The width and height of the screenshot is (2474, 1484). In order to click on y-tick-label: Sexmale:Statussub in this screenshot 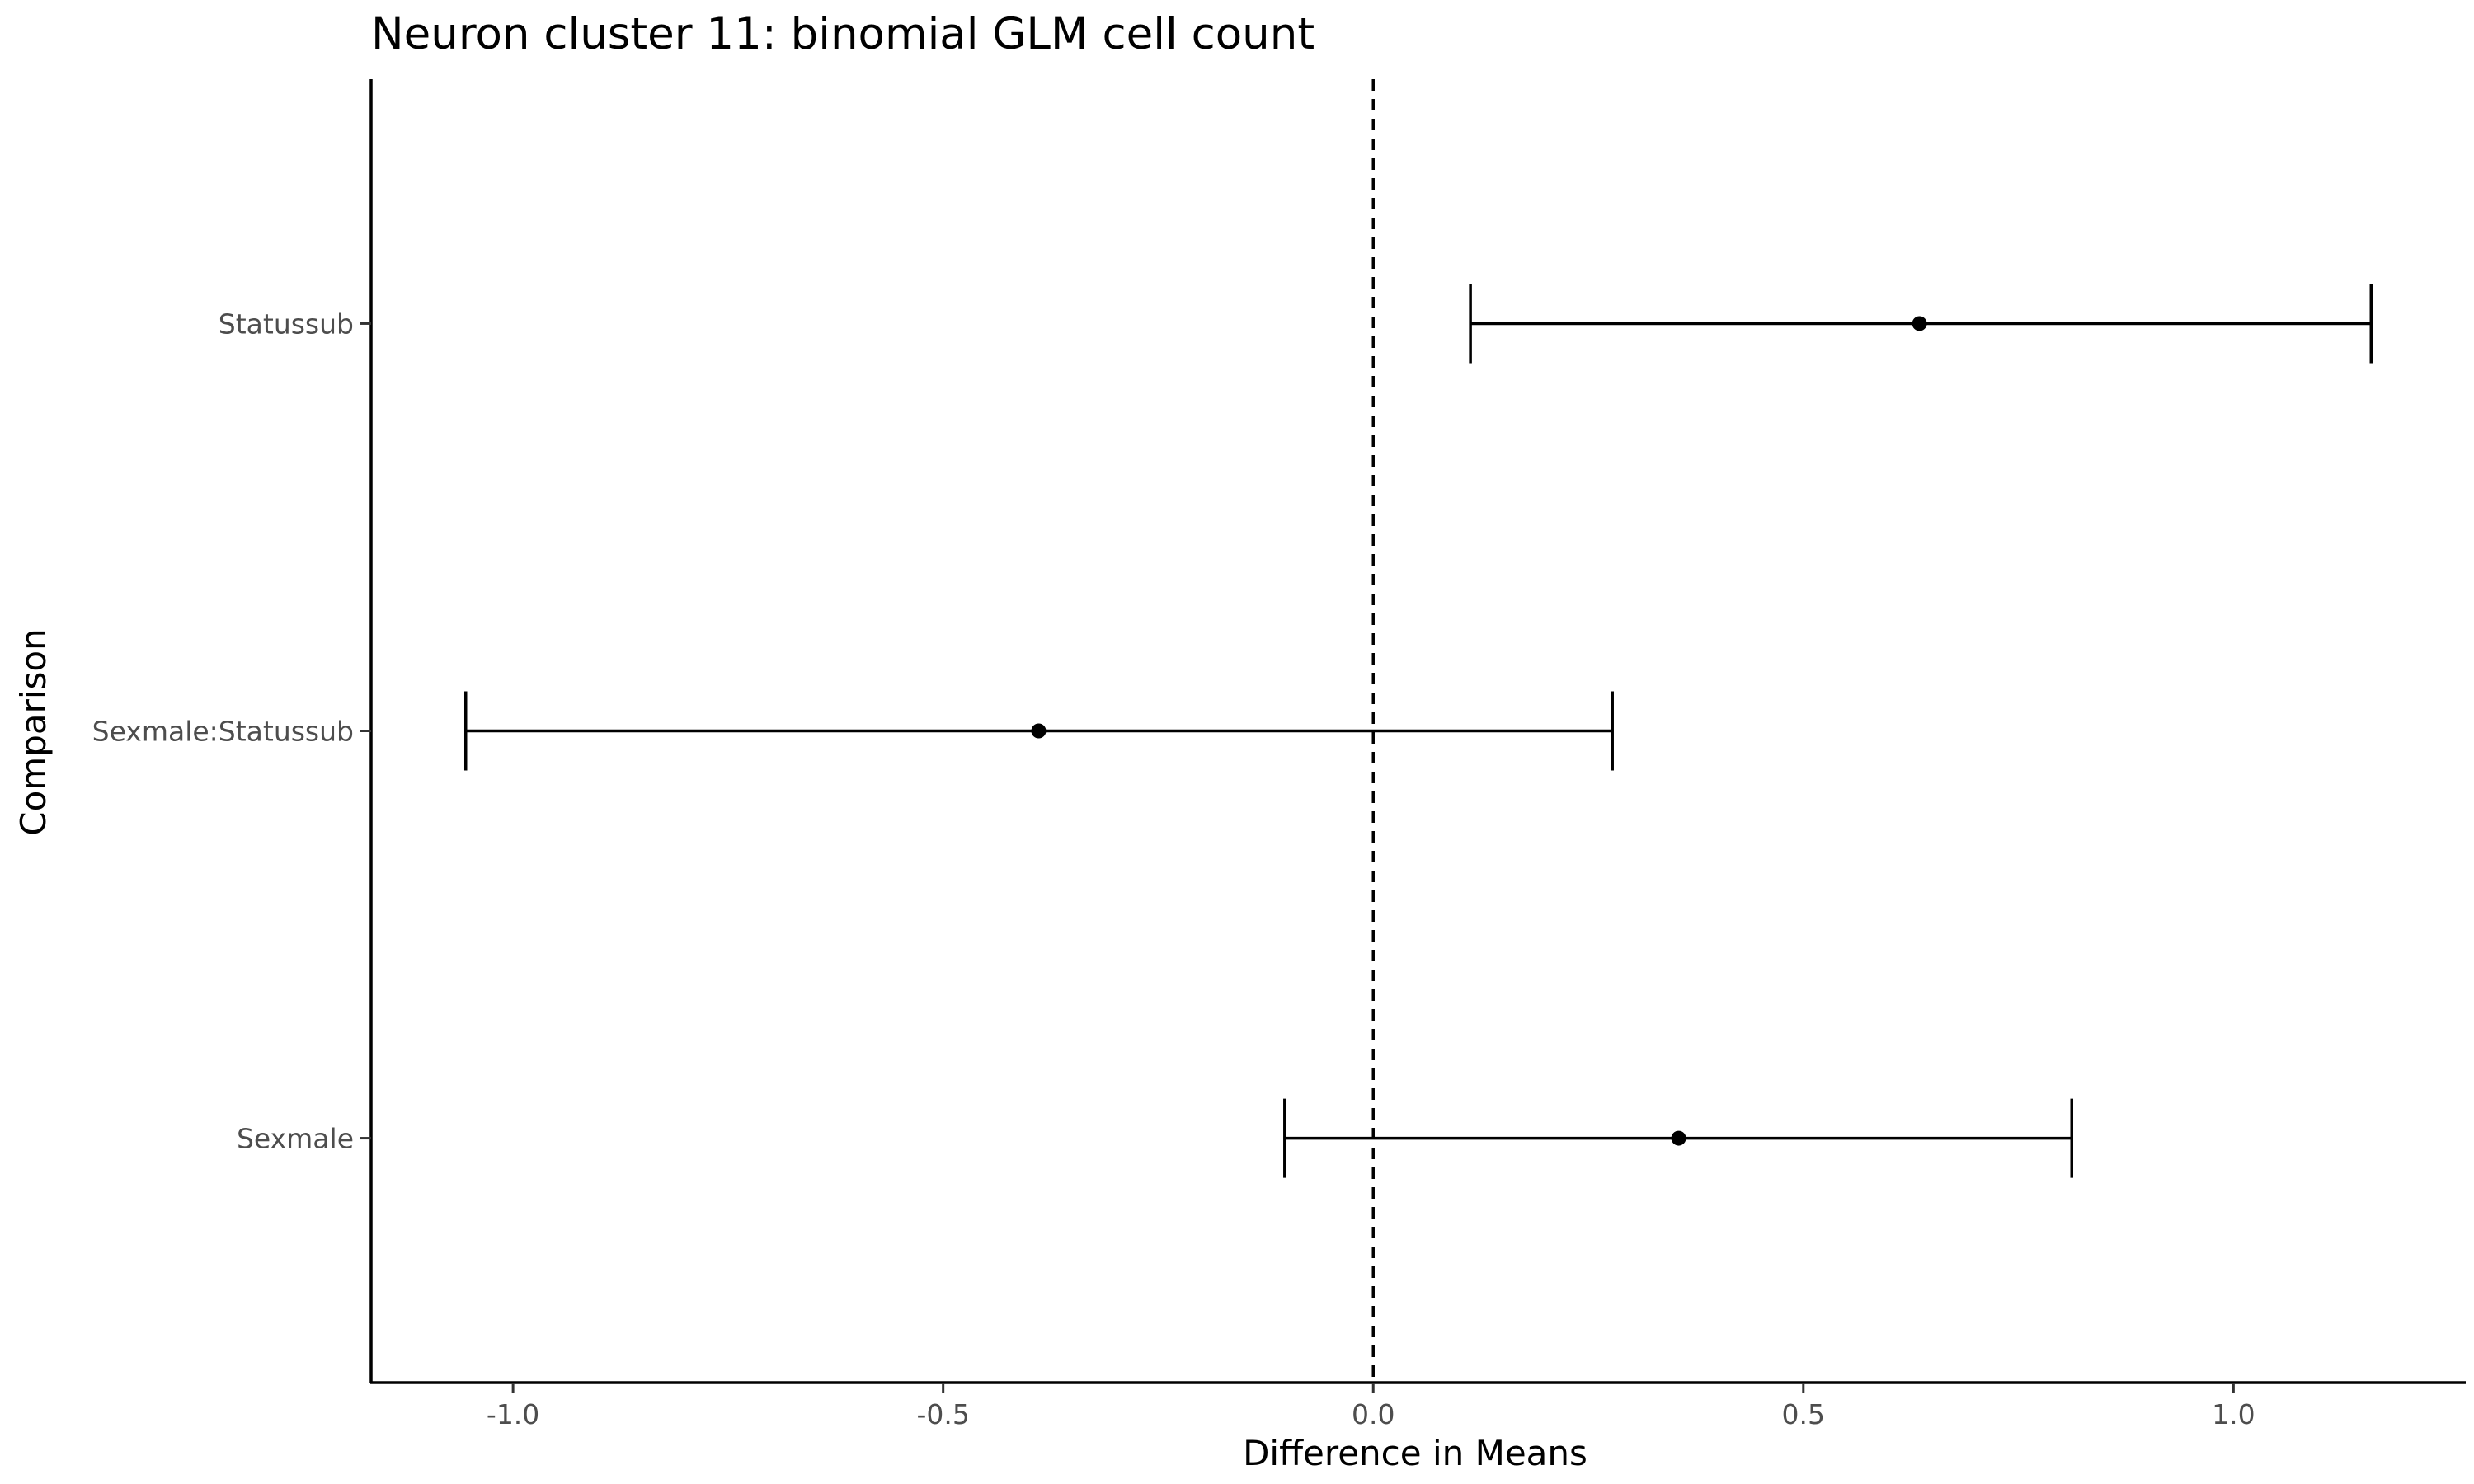, I will do `click(223, 732)`.